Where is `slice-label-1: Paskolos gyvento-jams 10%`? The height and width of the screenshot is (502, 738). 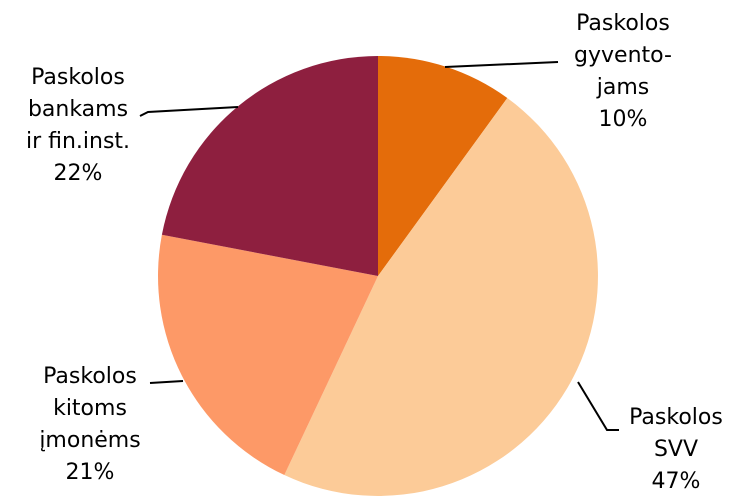
slice-label-1: Paskolos gyvento-jams 10% is located at coordinates (623, 71).